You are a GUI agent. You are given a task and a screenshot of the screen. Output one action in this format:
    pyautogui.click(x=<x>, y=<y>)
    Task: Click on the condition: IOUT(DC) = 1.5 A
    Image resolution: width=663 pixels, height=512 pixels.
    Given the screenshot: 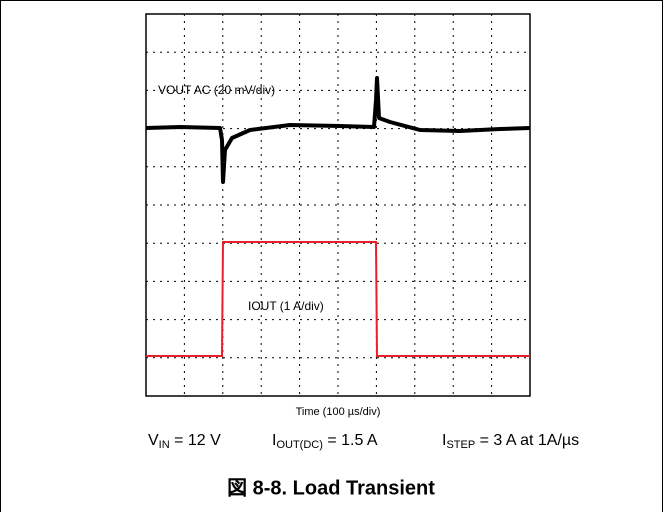 What is the action you would take?
    pyautogui.click(x=325, y=441)
    